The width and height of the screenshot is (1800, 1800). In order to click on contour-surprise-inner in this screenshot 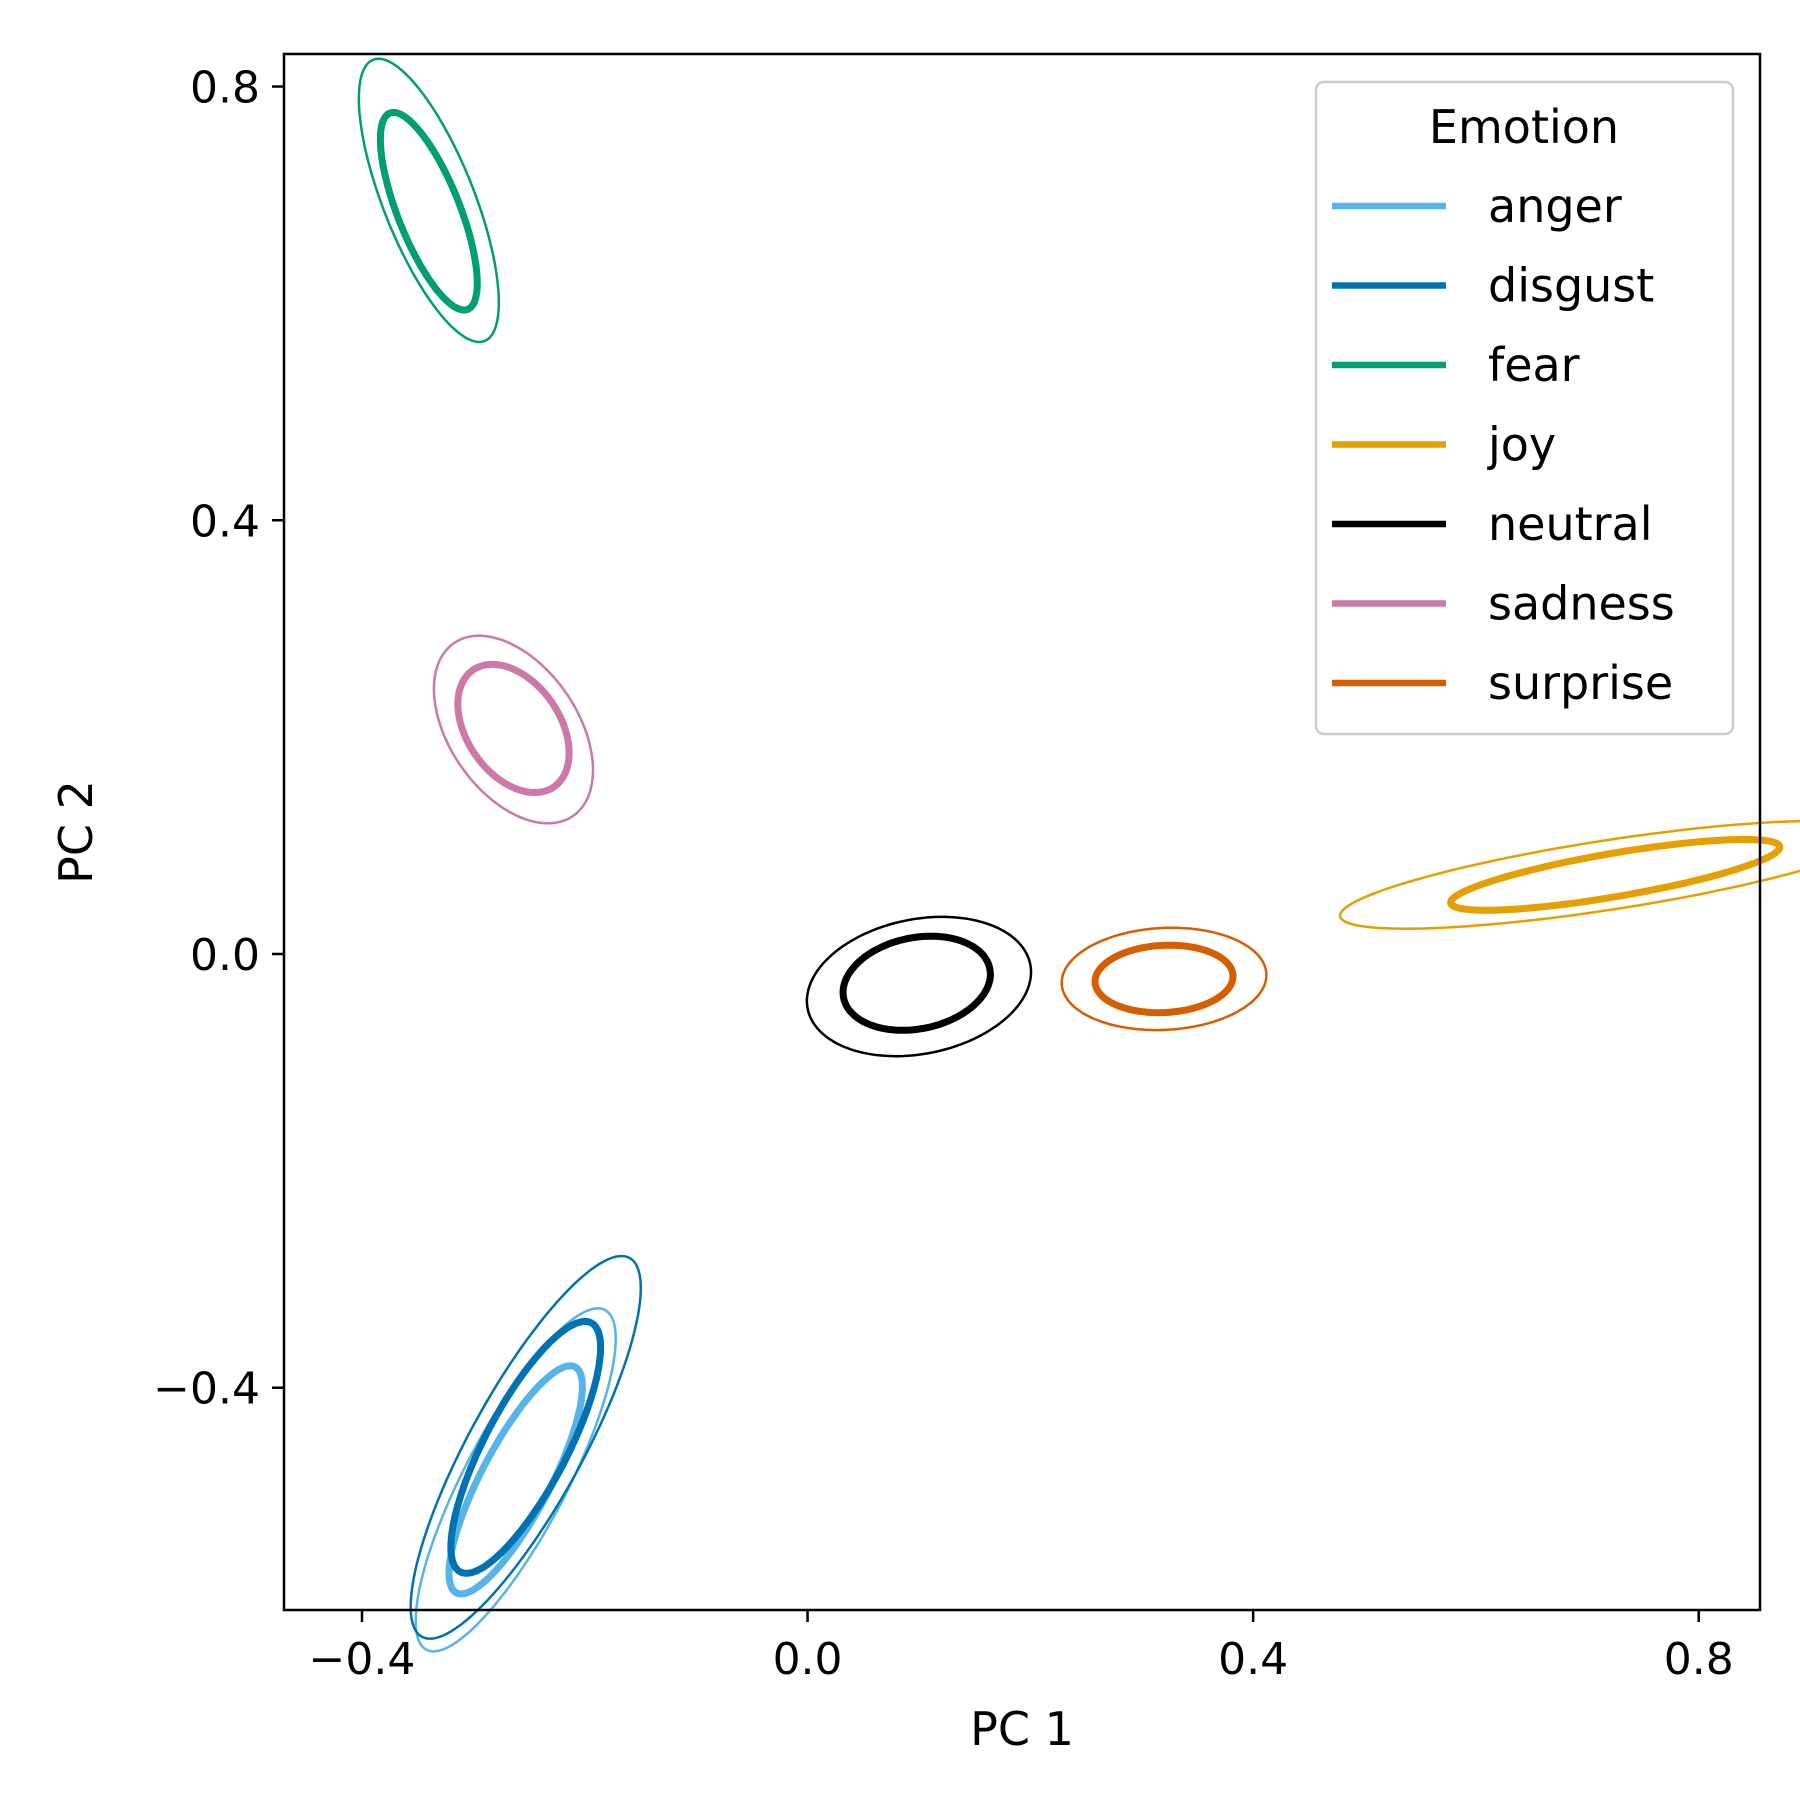, I will do `click(1164, 979)`.